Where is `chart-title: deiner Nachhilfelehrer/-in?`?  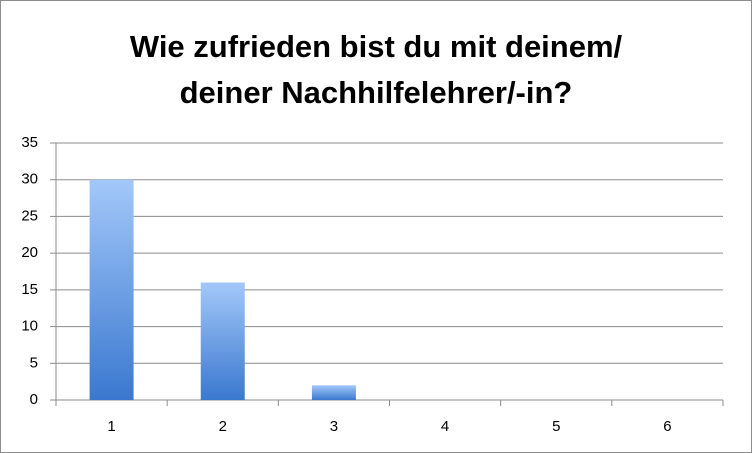 chart-title: deiner Nachhilfelehrer/-in? is located at coordinates (376, 92).